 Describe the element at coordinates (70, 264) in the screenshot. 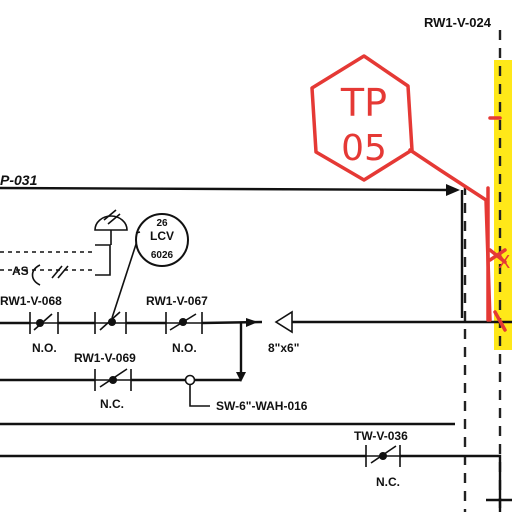

I see `lcv-actuator` at that location.